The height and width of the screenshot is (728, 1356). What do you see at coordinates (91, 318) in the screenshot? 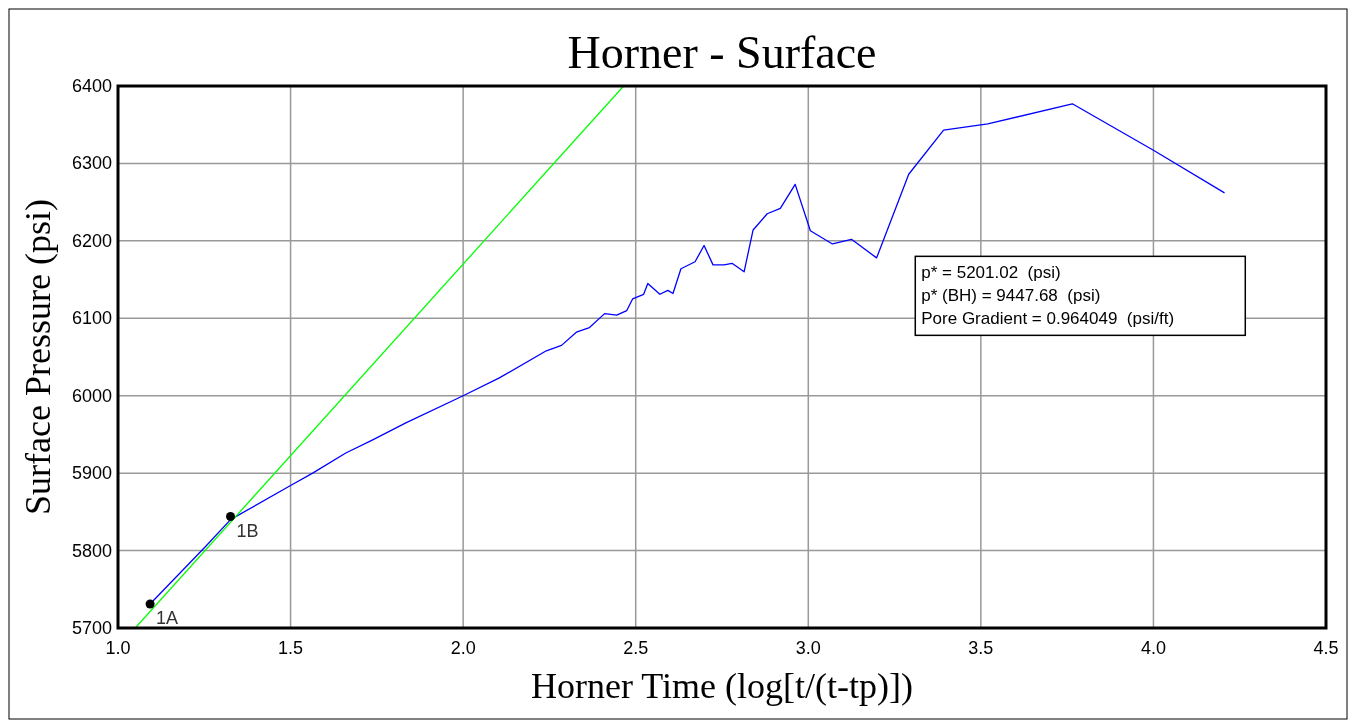
I see `y-tick-label: 6100` at bounding box center [91, 318].